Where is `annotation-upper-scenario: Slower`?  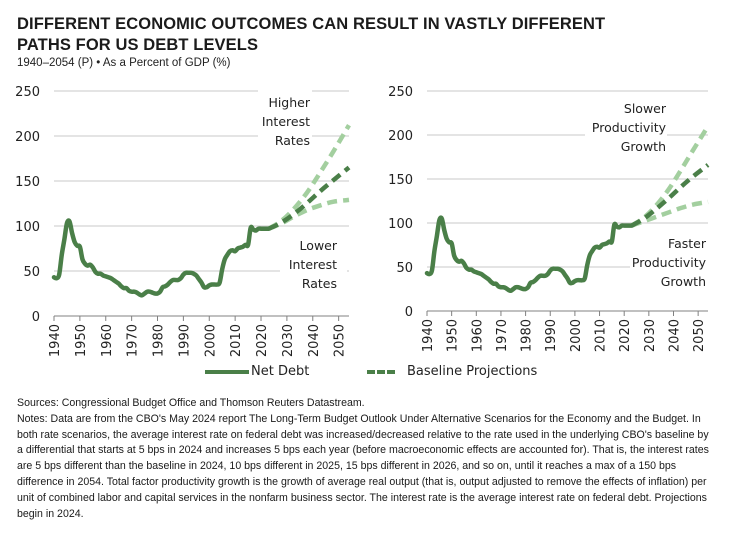 annotation-upper-scenario: Slower is located at coordinates (645, 108).